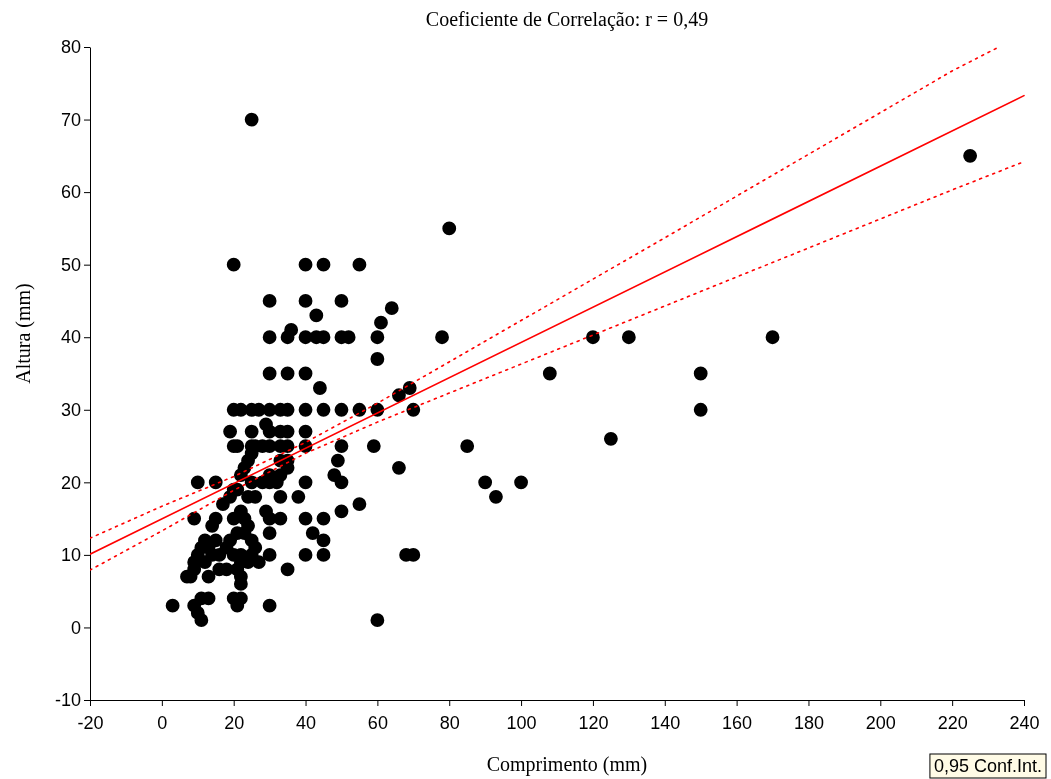  What do you see at coordinates (234, 722) in the screenshot?
I see `x-tick-label: 20` at bounding box center [234, 722].